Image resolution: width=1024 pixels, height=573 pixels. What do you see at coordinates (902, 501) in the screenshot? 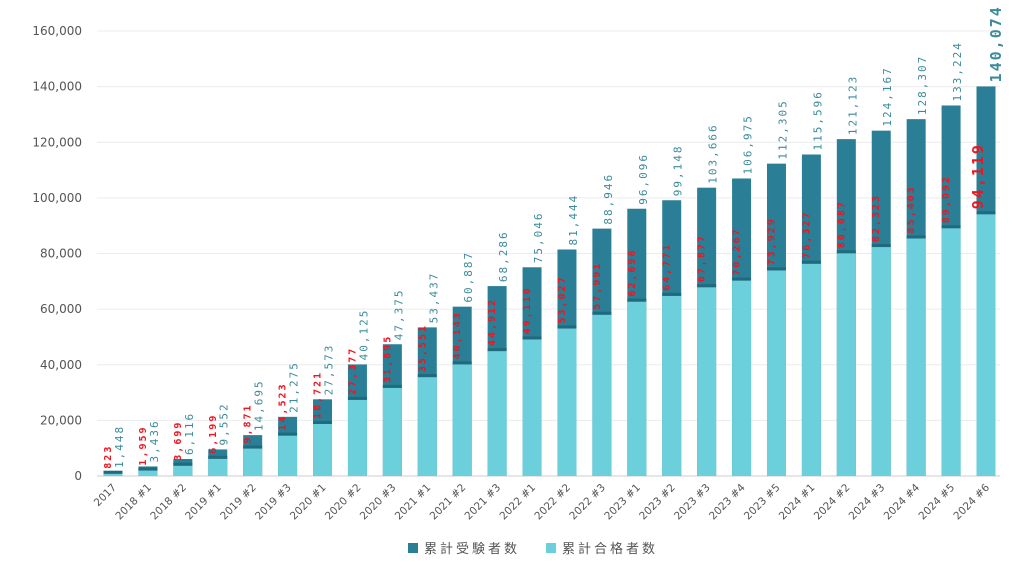
I see `x-tick-label: 2024 #4` at bounding box center [902, 501].